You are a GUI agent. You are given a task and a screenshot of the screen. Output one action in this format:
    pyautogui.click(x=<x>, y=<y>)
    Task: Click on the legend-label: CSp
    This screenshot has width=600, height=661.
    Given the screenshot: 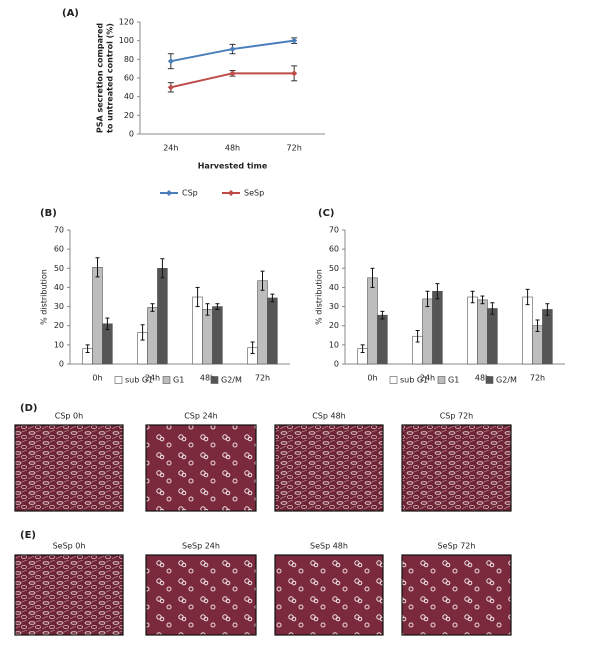 What is the action you would take?
    pyautogui.click(x=190, y=193)
    